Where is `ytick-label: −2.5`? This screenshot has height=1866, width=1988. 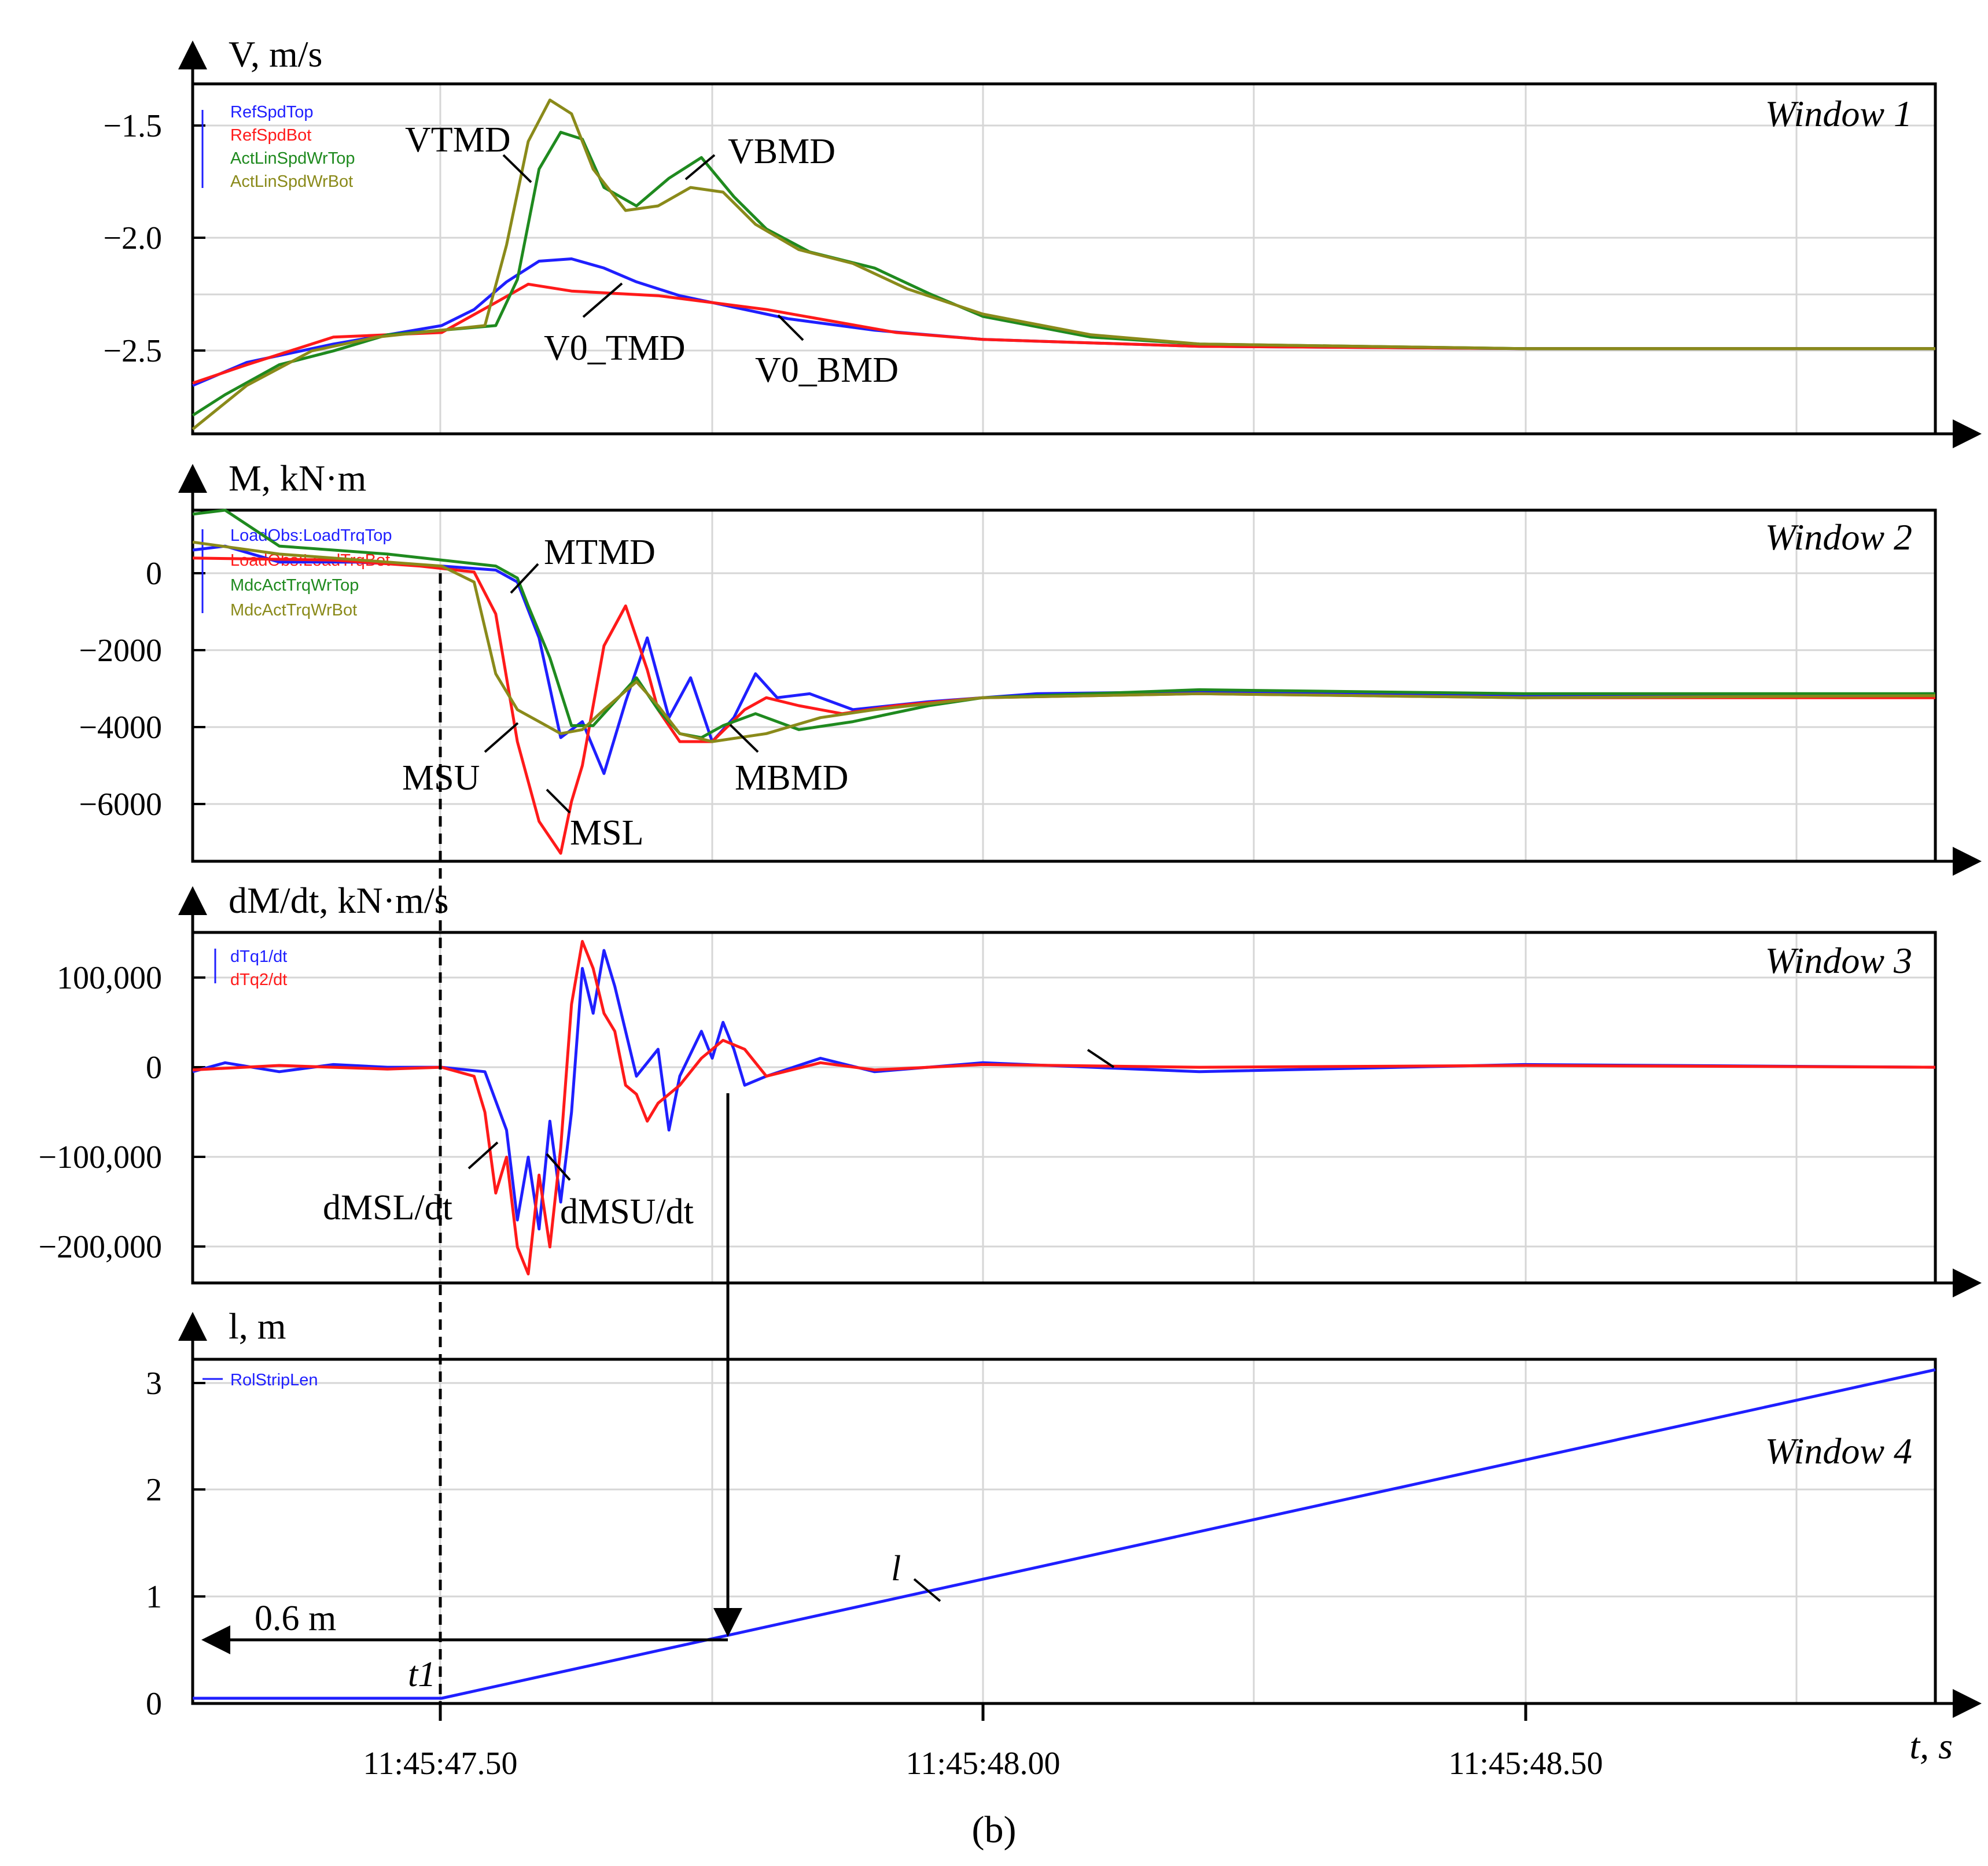 ytick-label: −2.5 is located at coordinates (133, 351).